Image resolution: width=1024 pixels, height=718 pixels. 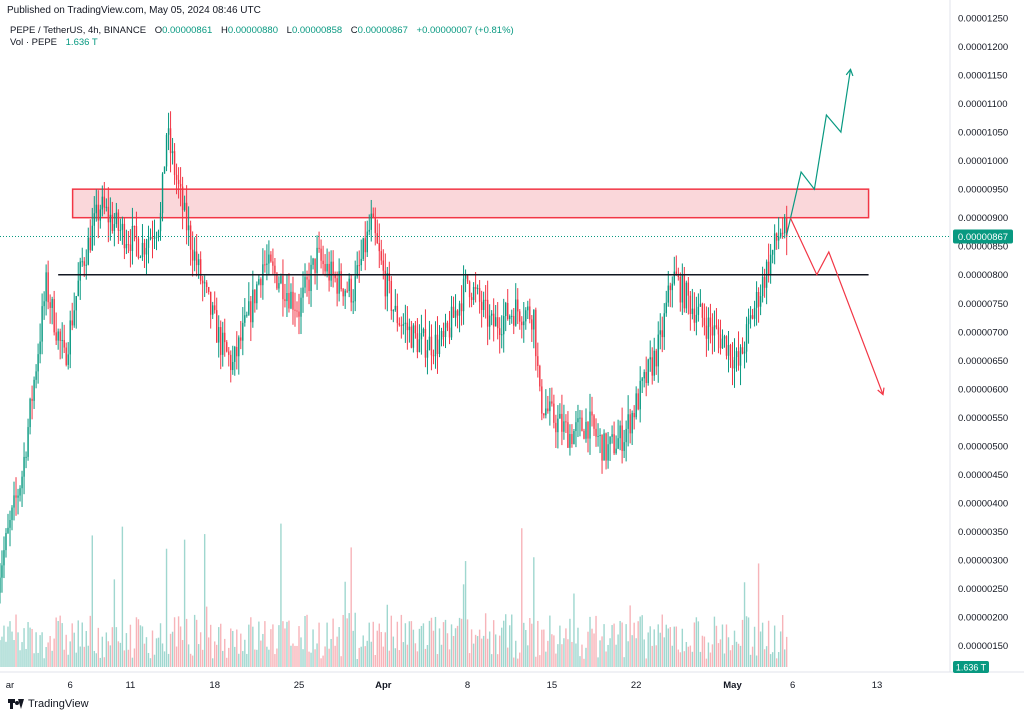 What do you see at coordinates (836, 306) in the screenshot?
I see `bearish-projection` at bounding box center [836, 306].